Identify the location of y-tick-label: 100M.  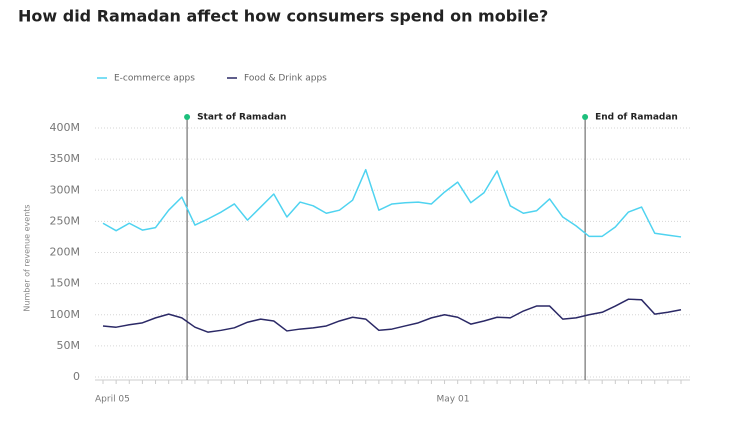
(65, 314).